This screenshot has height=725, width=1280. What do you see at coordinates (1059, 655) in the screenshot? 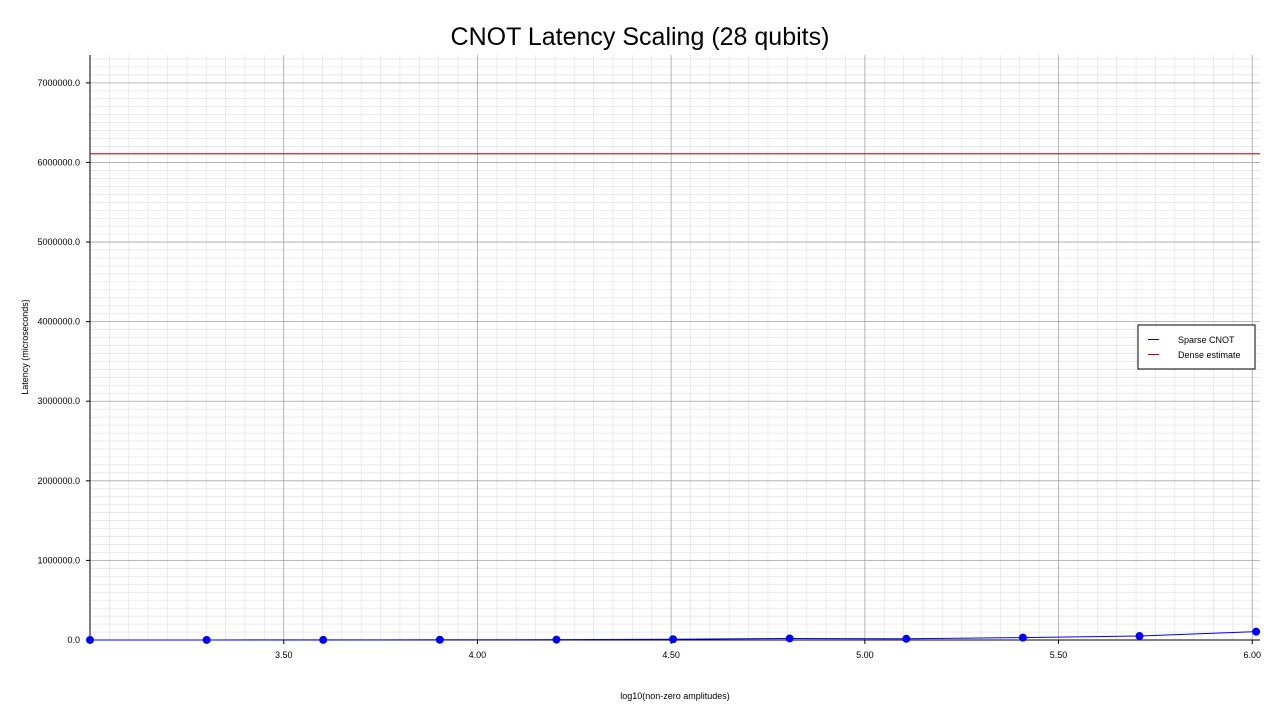
I see `x-tick-label: 5.50` at bounding box center [1059, 655].